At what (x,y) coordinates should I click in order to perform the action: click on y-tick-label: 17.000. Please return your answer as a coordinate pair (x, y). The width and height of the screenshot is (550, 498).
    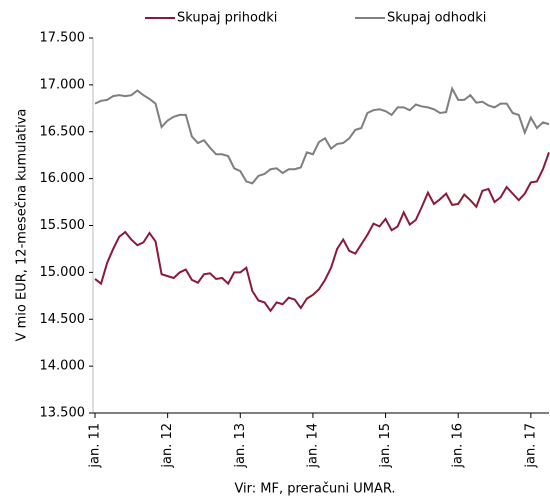
    Looking at the image, I should click on (63, 84).